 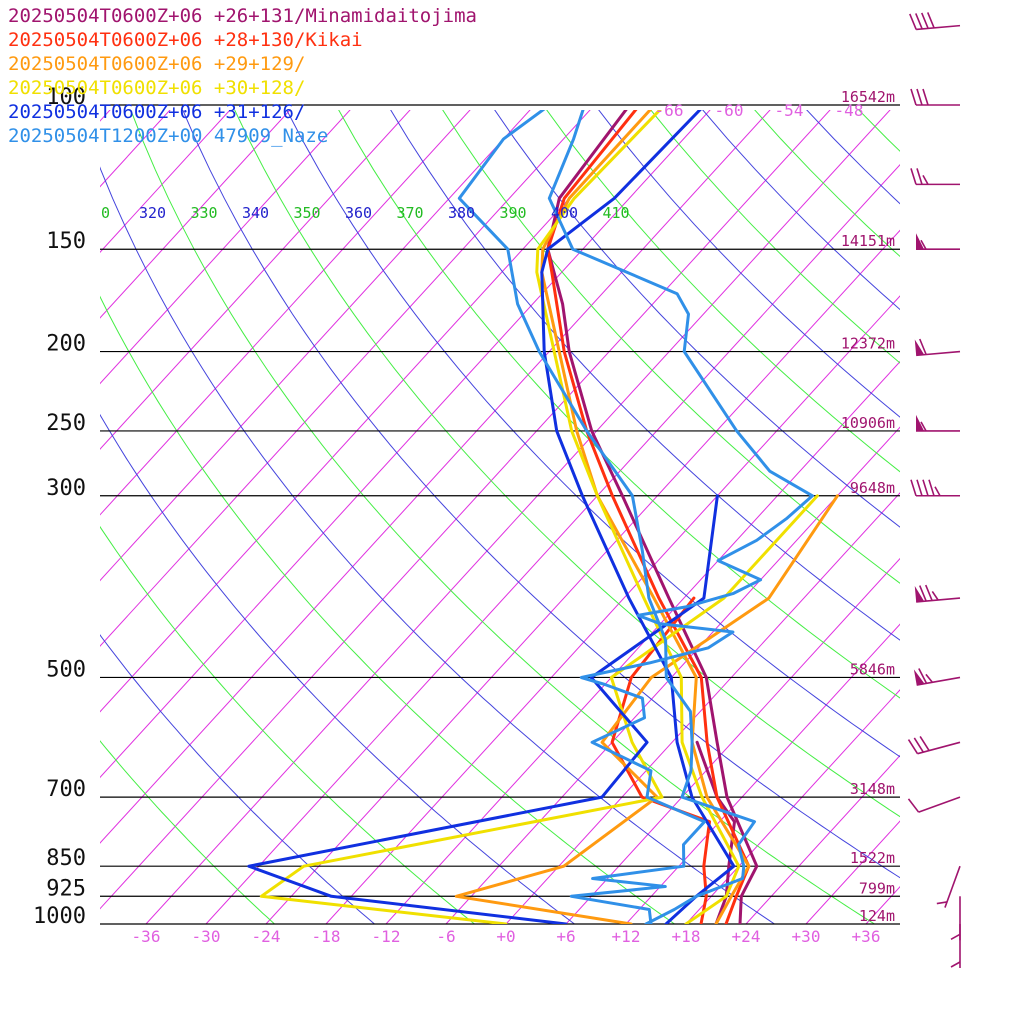 I want to click on theta-label: 350, so click(x=306, y=213).